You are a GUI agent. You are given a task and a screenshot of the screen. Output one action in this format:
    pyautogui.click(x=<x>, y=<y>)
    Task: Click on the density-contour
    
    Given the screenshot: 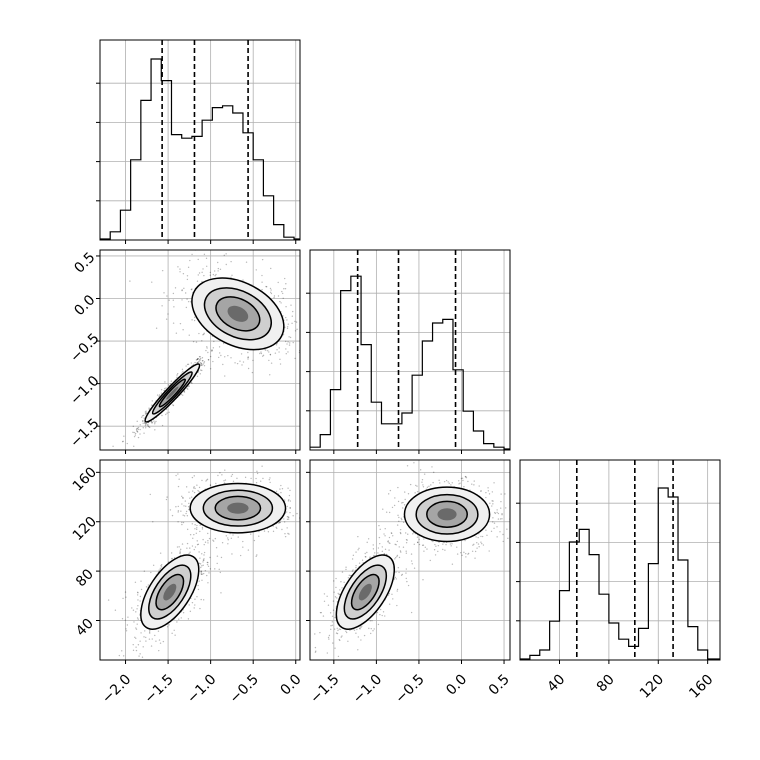 What is the action you would take?
    pyautogui.click(x=170, y=592)
    